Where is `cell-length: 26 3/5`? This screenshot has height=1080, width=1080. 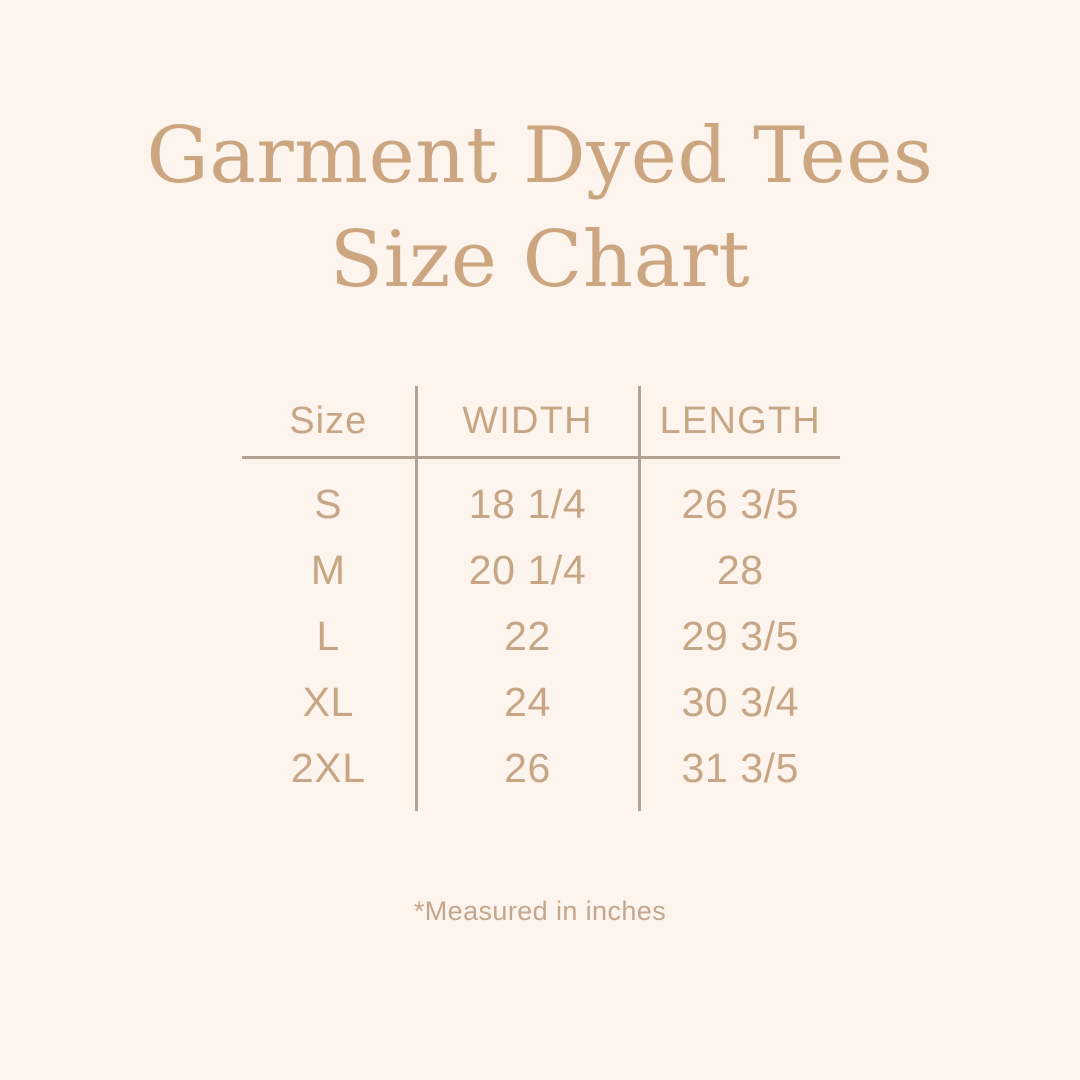 cell-length: 26 3/5 is located at coordinates (740, 503).